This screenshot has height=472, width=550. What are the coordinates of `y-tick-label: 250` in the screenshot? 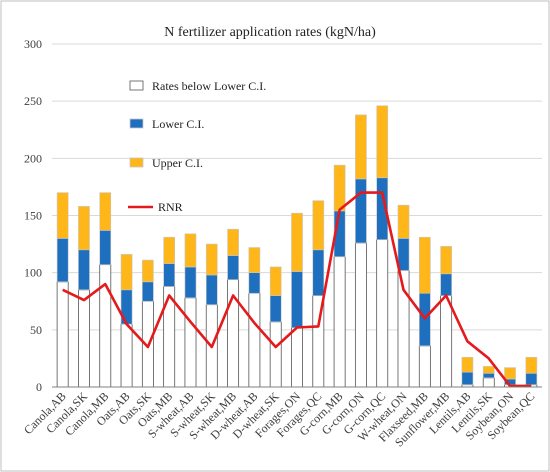 It's located at (33, 101).